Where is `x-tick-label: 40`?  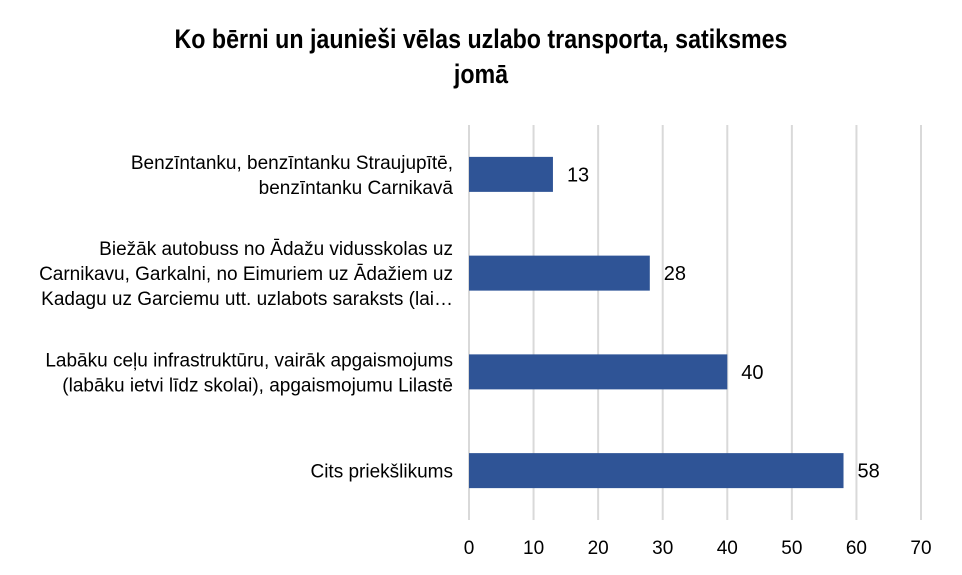 x-tick-label: 40 is located at coordinates (727, 548).